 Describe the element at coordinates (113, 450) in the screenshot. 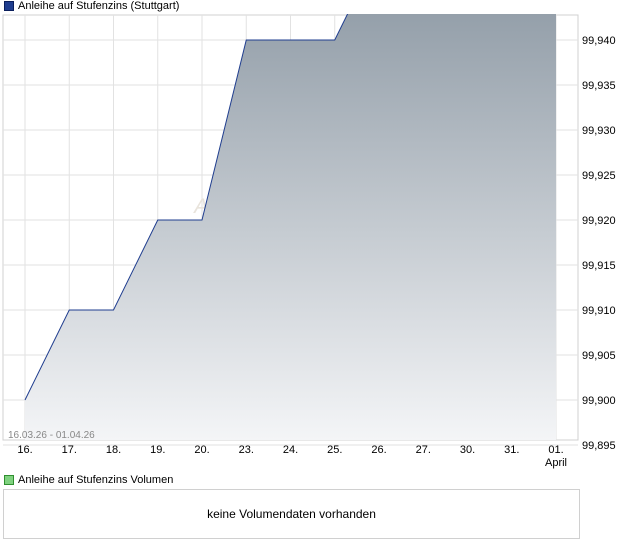

I see `x-tick-label: 18.` at that location.